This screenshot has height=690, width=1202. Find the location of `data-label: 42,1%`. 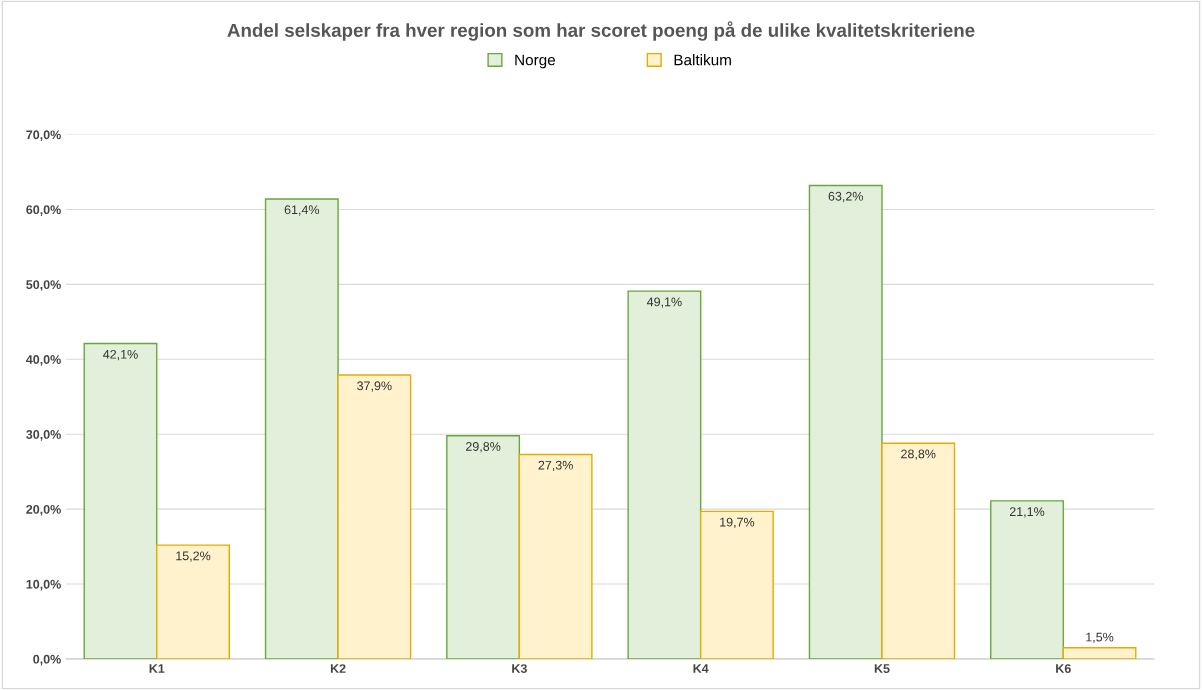

data-label: 42,1% is located at coordinates (120, 355).